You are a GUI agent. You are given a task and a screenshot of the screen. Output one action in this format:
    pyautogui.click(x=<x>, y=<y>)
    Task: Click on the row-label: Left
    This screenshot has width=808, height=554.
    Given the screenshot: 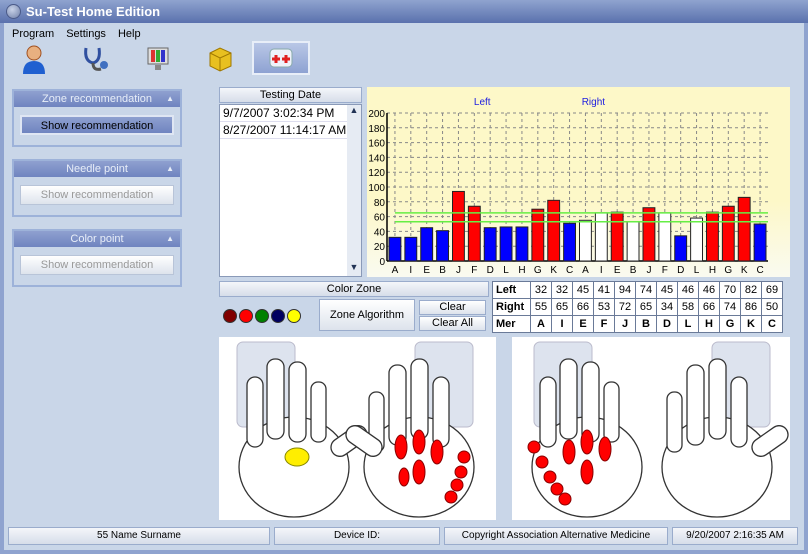 What is the action you would take?
    pyautogui.click(x=511, y=290)
    